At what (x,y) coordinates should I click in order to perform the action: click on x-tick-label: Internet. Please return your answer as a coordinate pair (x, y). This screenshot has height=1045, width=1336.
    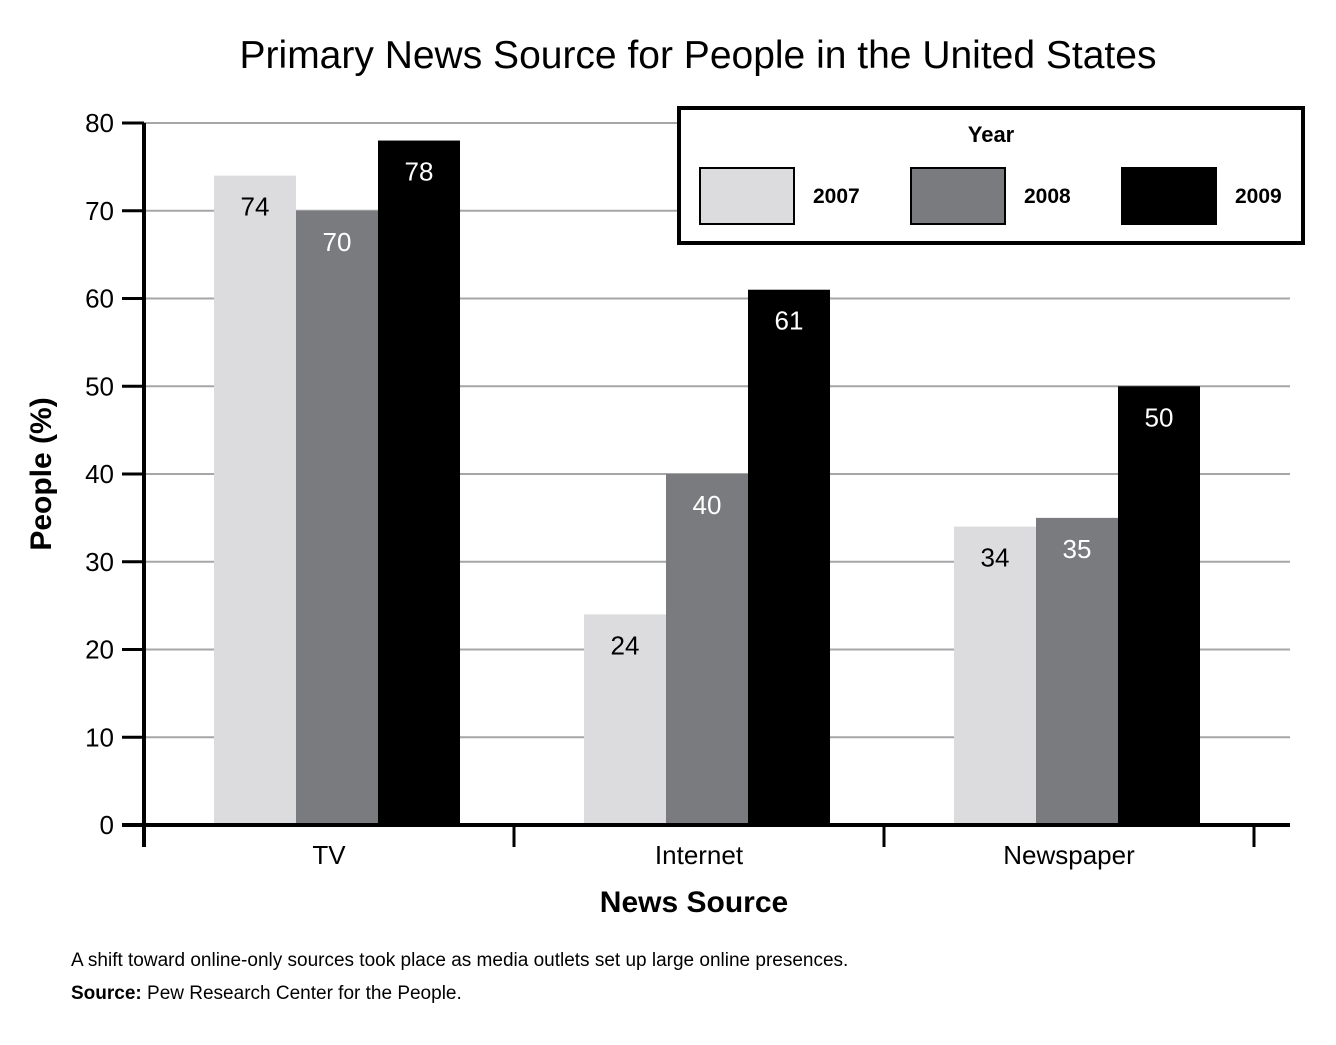
    Looking at the image, I should click on (699, 855).